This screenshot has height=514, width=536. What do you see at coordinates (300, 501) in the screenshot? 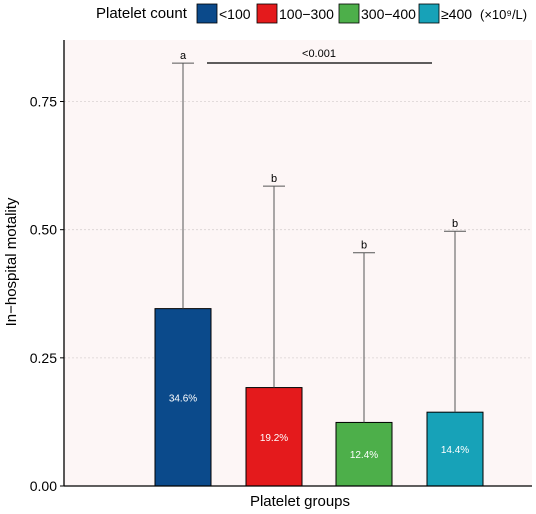
I see `x-axis-label: Platelet groups` at bounding box center [300, 501].